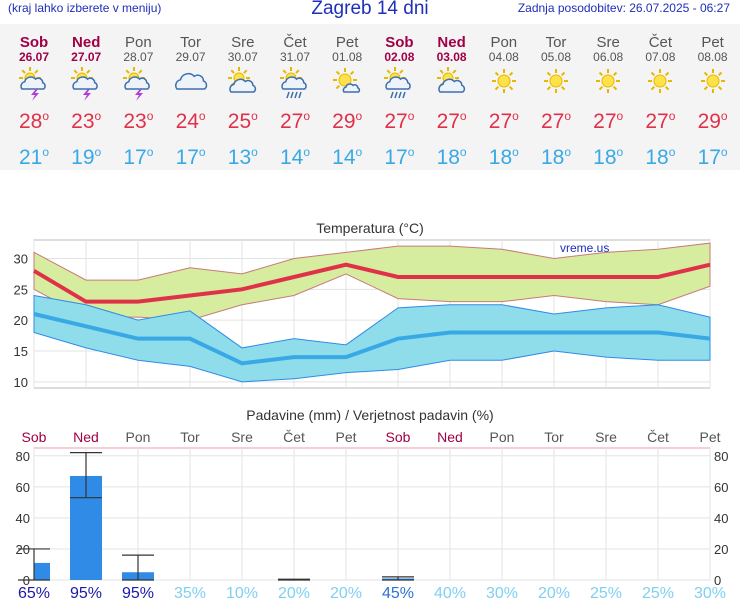 This screenshot has width=740, height=600. I want to click on max-temp: 25o, so click(242, 121).